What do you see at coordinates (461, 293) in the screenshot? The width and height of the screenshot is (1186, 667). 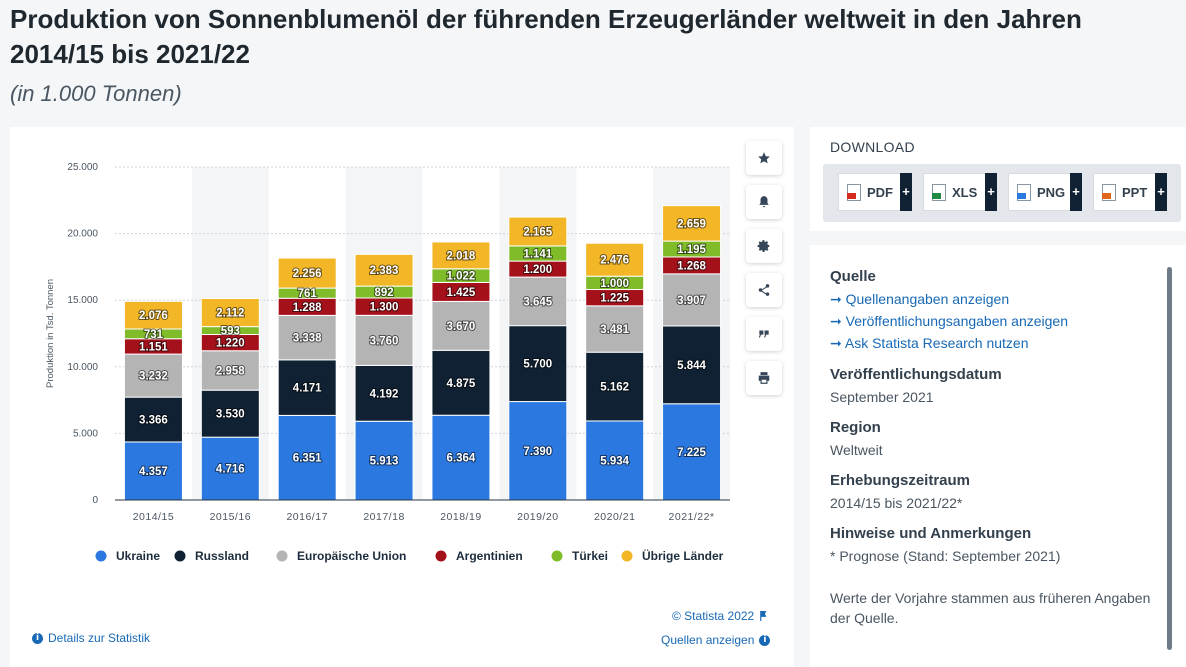 I see `data-label: 1.425` at bounding box center [461, 293].